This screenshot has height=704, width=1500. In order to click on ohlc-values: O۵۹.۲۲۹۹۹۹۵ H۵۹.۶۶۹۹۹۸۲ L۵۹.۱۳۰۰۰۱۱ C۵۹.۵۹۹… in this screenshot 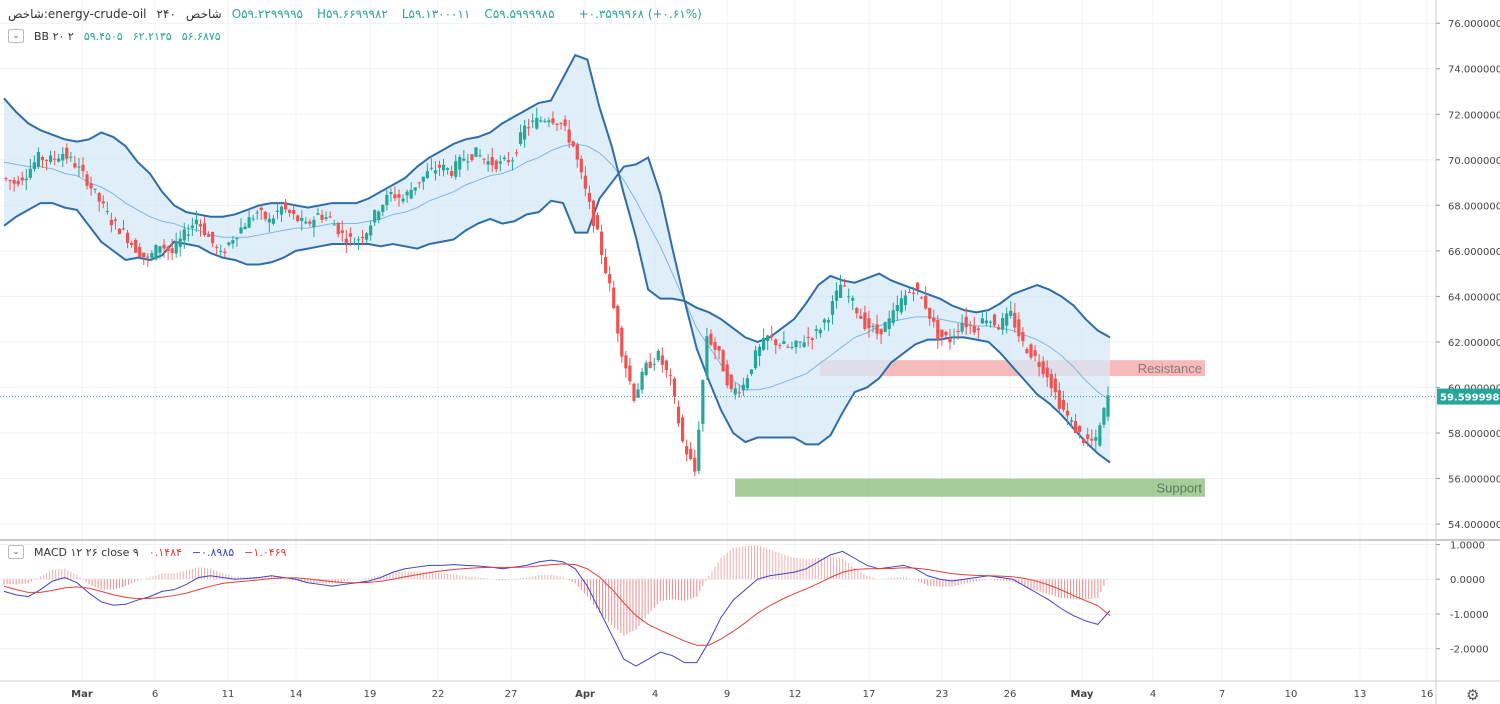, I will do `click(400, 14)`.